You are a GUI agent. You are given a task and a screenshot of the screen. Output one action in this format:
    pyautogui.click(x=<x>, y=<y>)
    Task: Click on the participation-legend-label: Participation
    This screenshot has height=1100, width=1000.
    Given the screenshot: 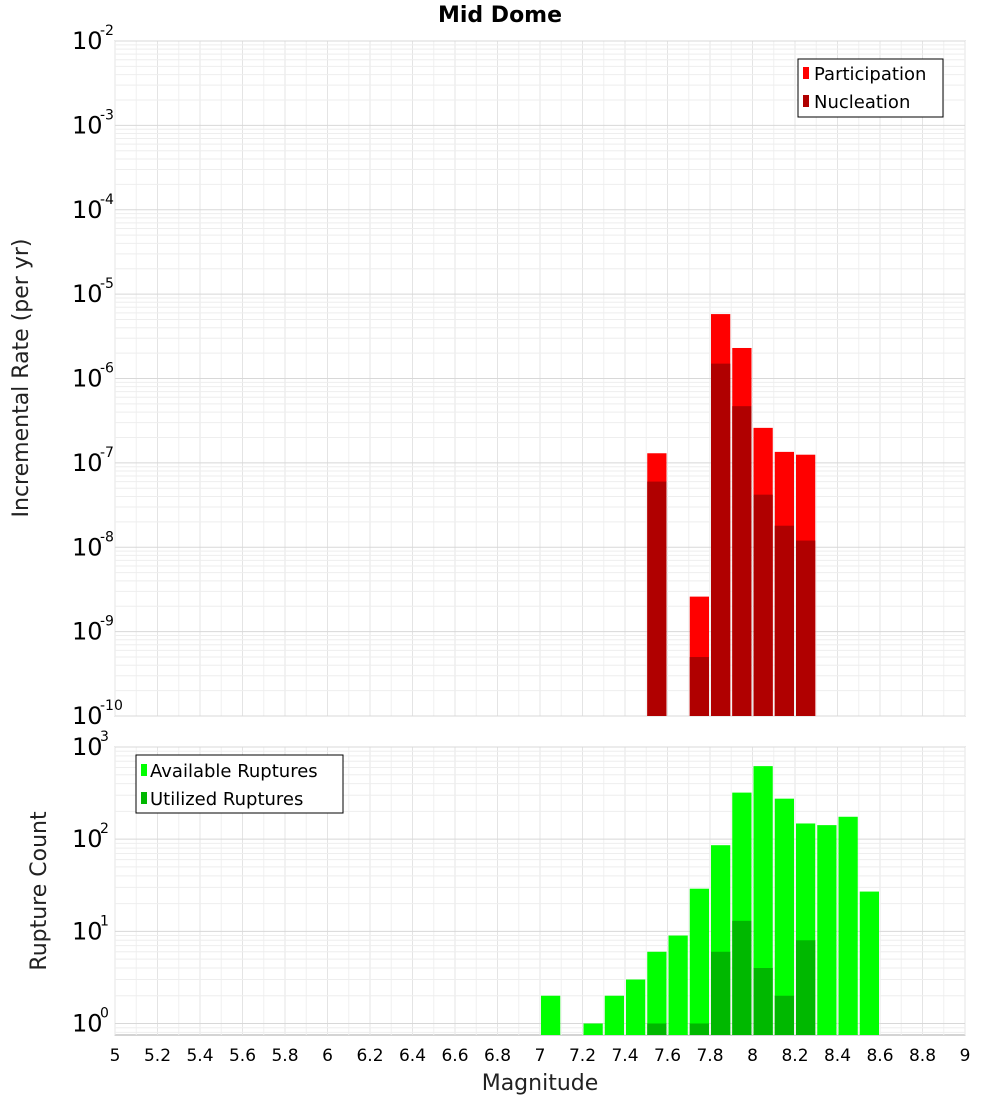 What is the action you would take?
    pyautogui.click(x=870, y=74)
    